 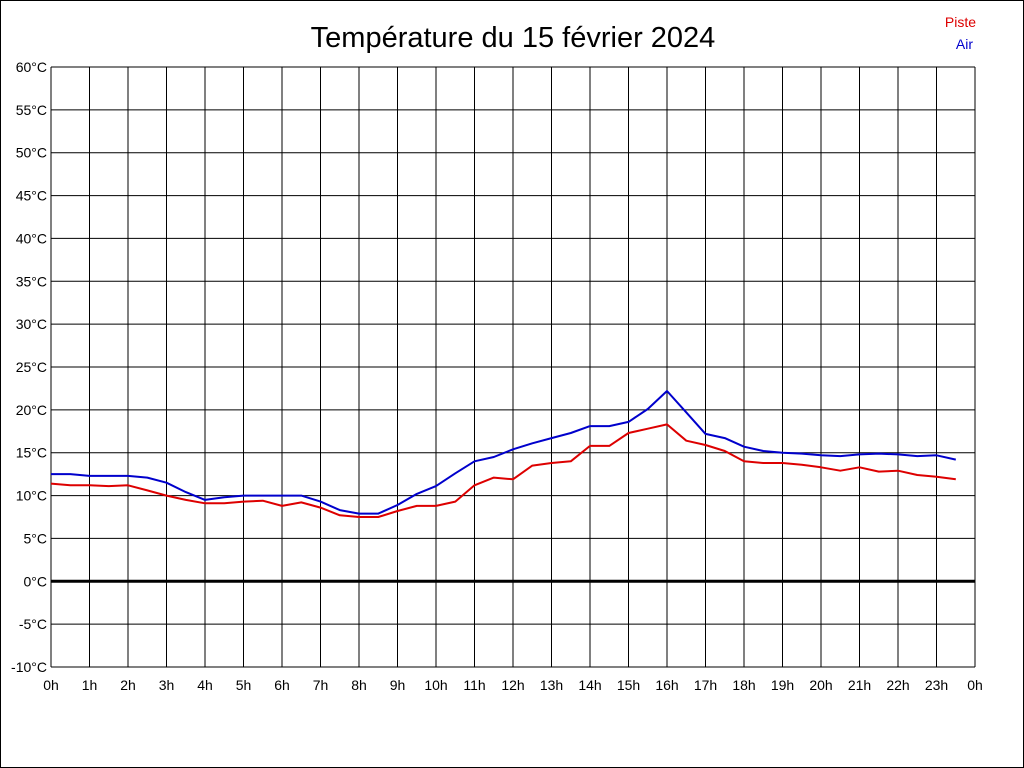 I want to click on y-tick-label: 50°C, so click(x=31, y=153).